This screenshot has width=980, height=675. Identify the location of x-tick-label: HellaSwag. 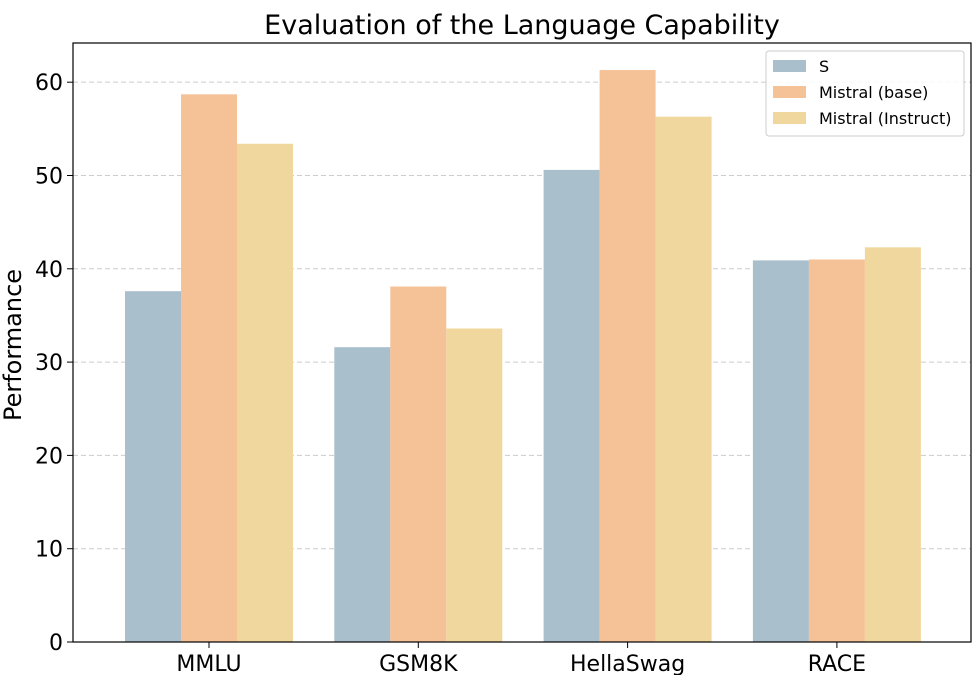
(627, 663).